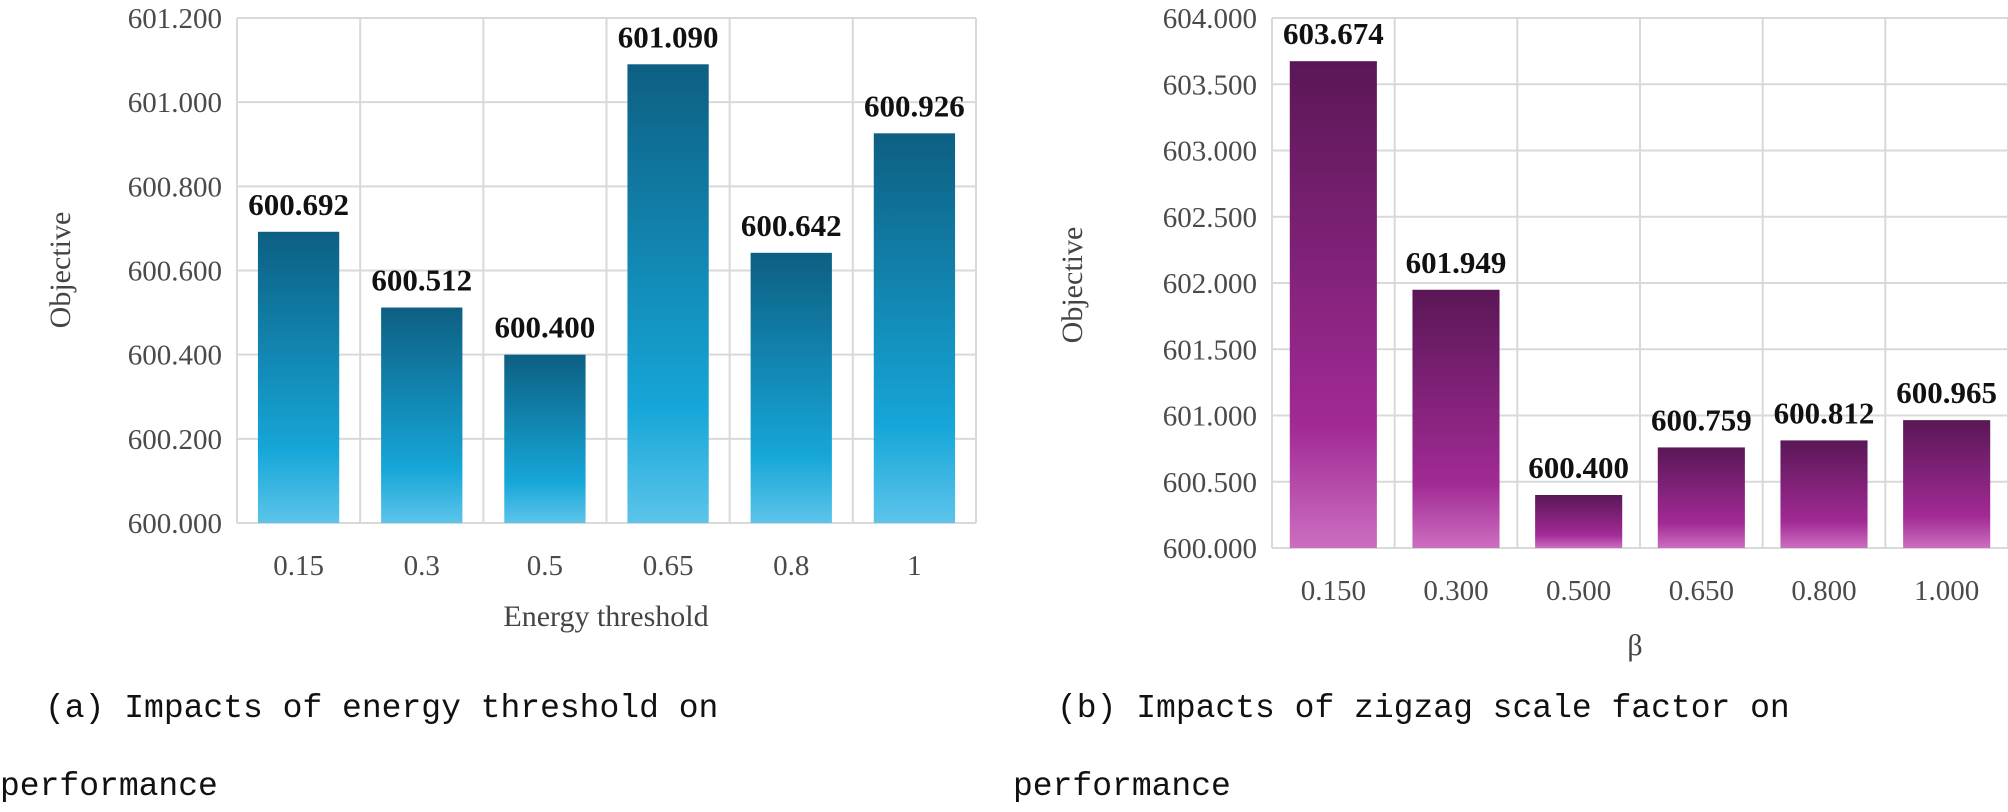 The image size is (2008, 812). Describe the element at coordinates (1634, 645) in the screenshot. I see `x-axis-title: β` at that location.